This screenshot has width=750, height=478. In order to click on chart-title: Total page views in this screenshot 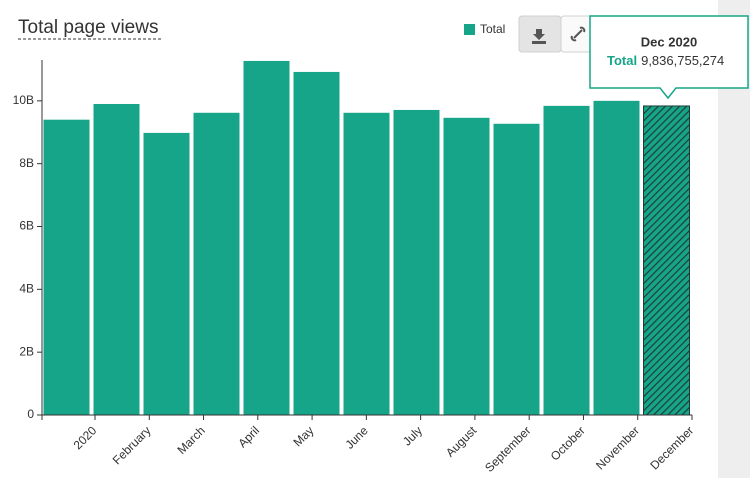, I will do `click(88, 27)`.